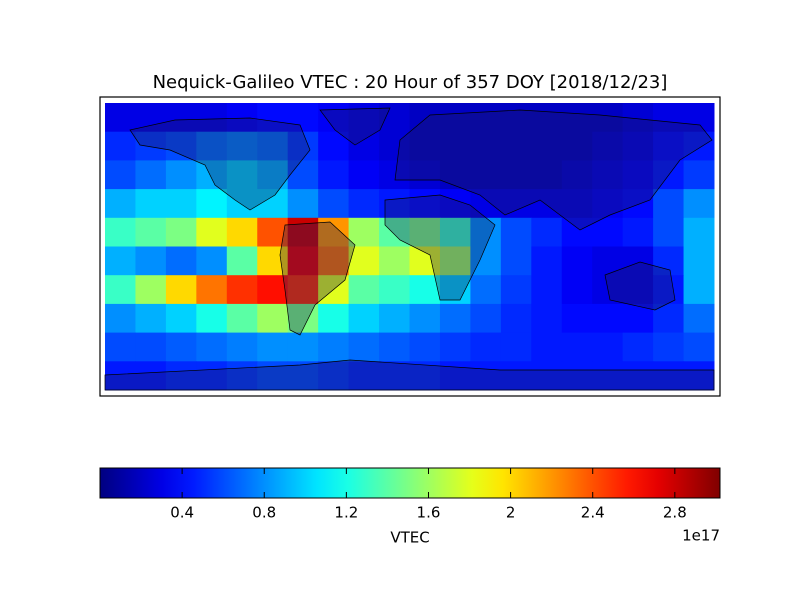 The image size is (800, 600). I want to click on greenland, so click(355, 126).